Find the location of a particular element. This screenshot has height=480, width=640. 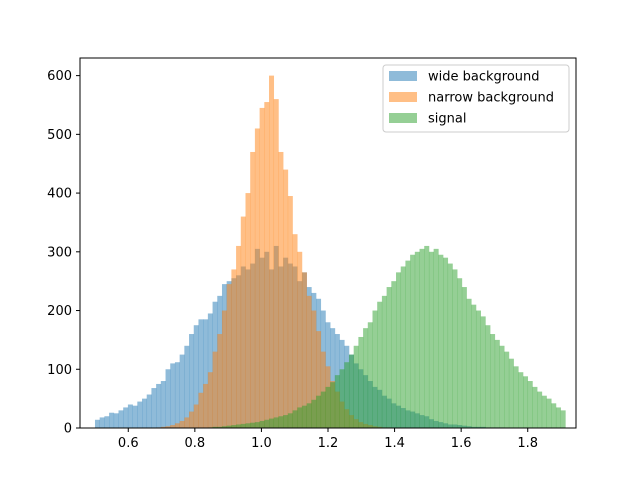

legend: wide background narrow background signal is located at coordinates (476, 98).